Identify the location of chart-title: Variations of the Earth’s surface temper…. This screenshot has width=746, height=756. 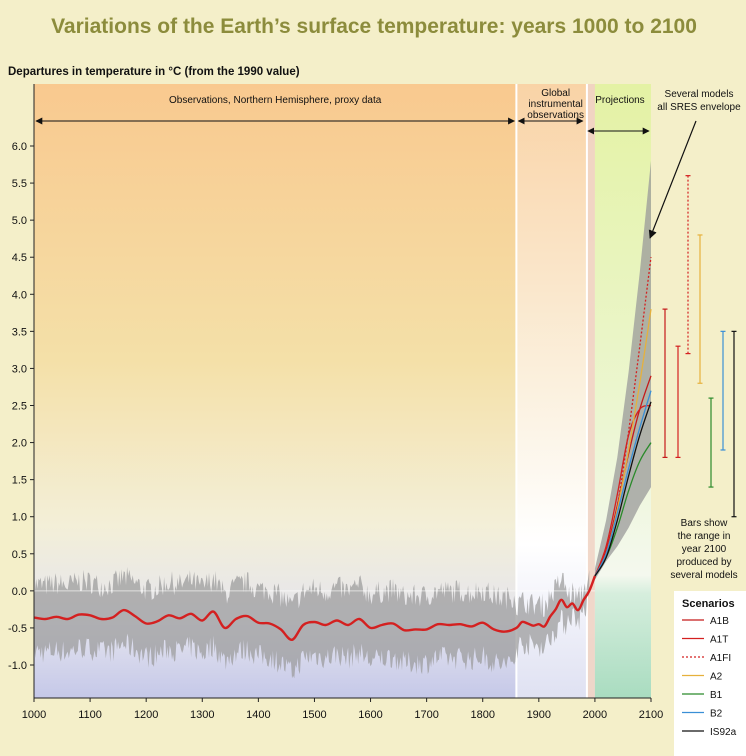
(374, 26).